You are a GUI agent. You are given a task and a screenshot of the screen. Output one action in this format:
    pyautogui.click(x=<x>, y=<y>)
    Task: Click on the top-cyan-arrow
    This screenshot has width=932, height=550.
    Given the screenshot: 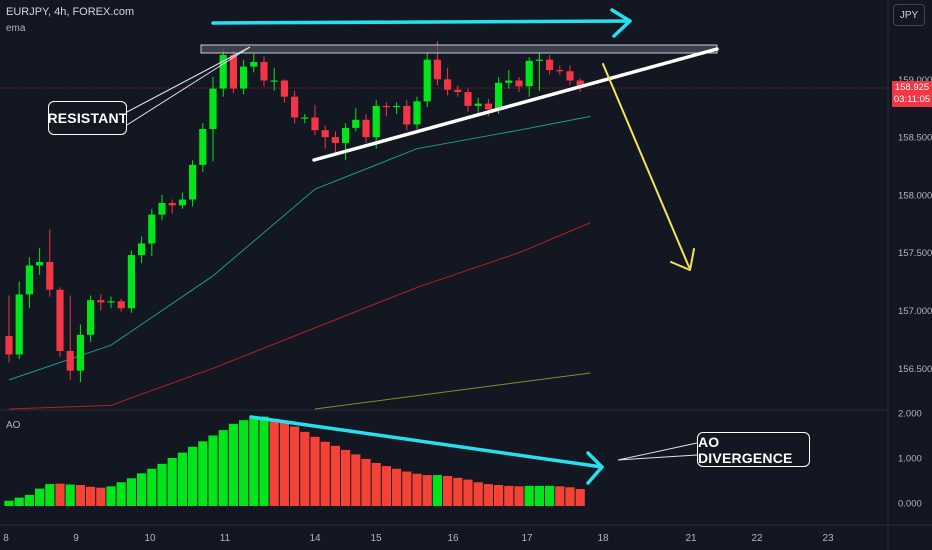 What is the action you would take?
    pyautogui.click(x=421, y=23)
    